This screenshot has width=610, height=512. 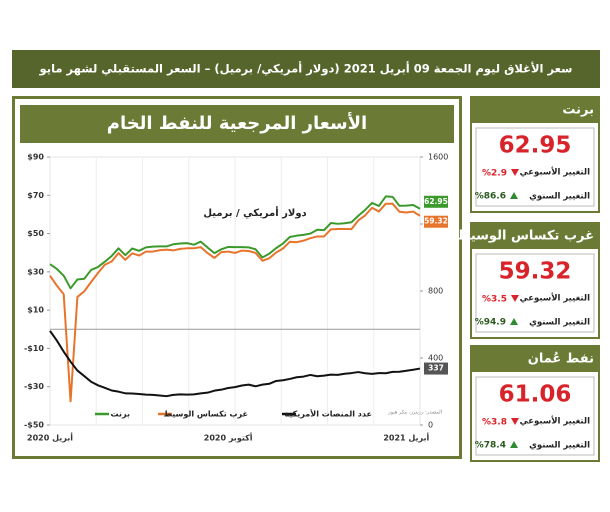 What do you see at coordinates (535, 395) in the screenshot?
I see `card-price: 61.06` at bounding box center [535, 395].